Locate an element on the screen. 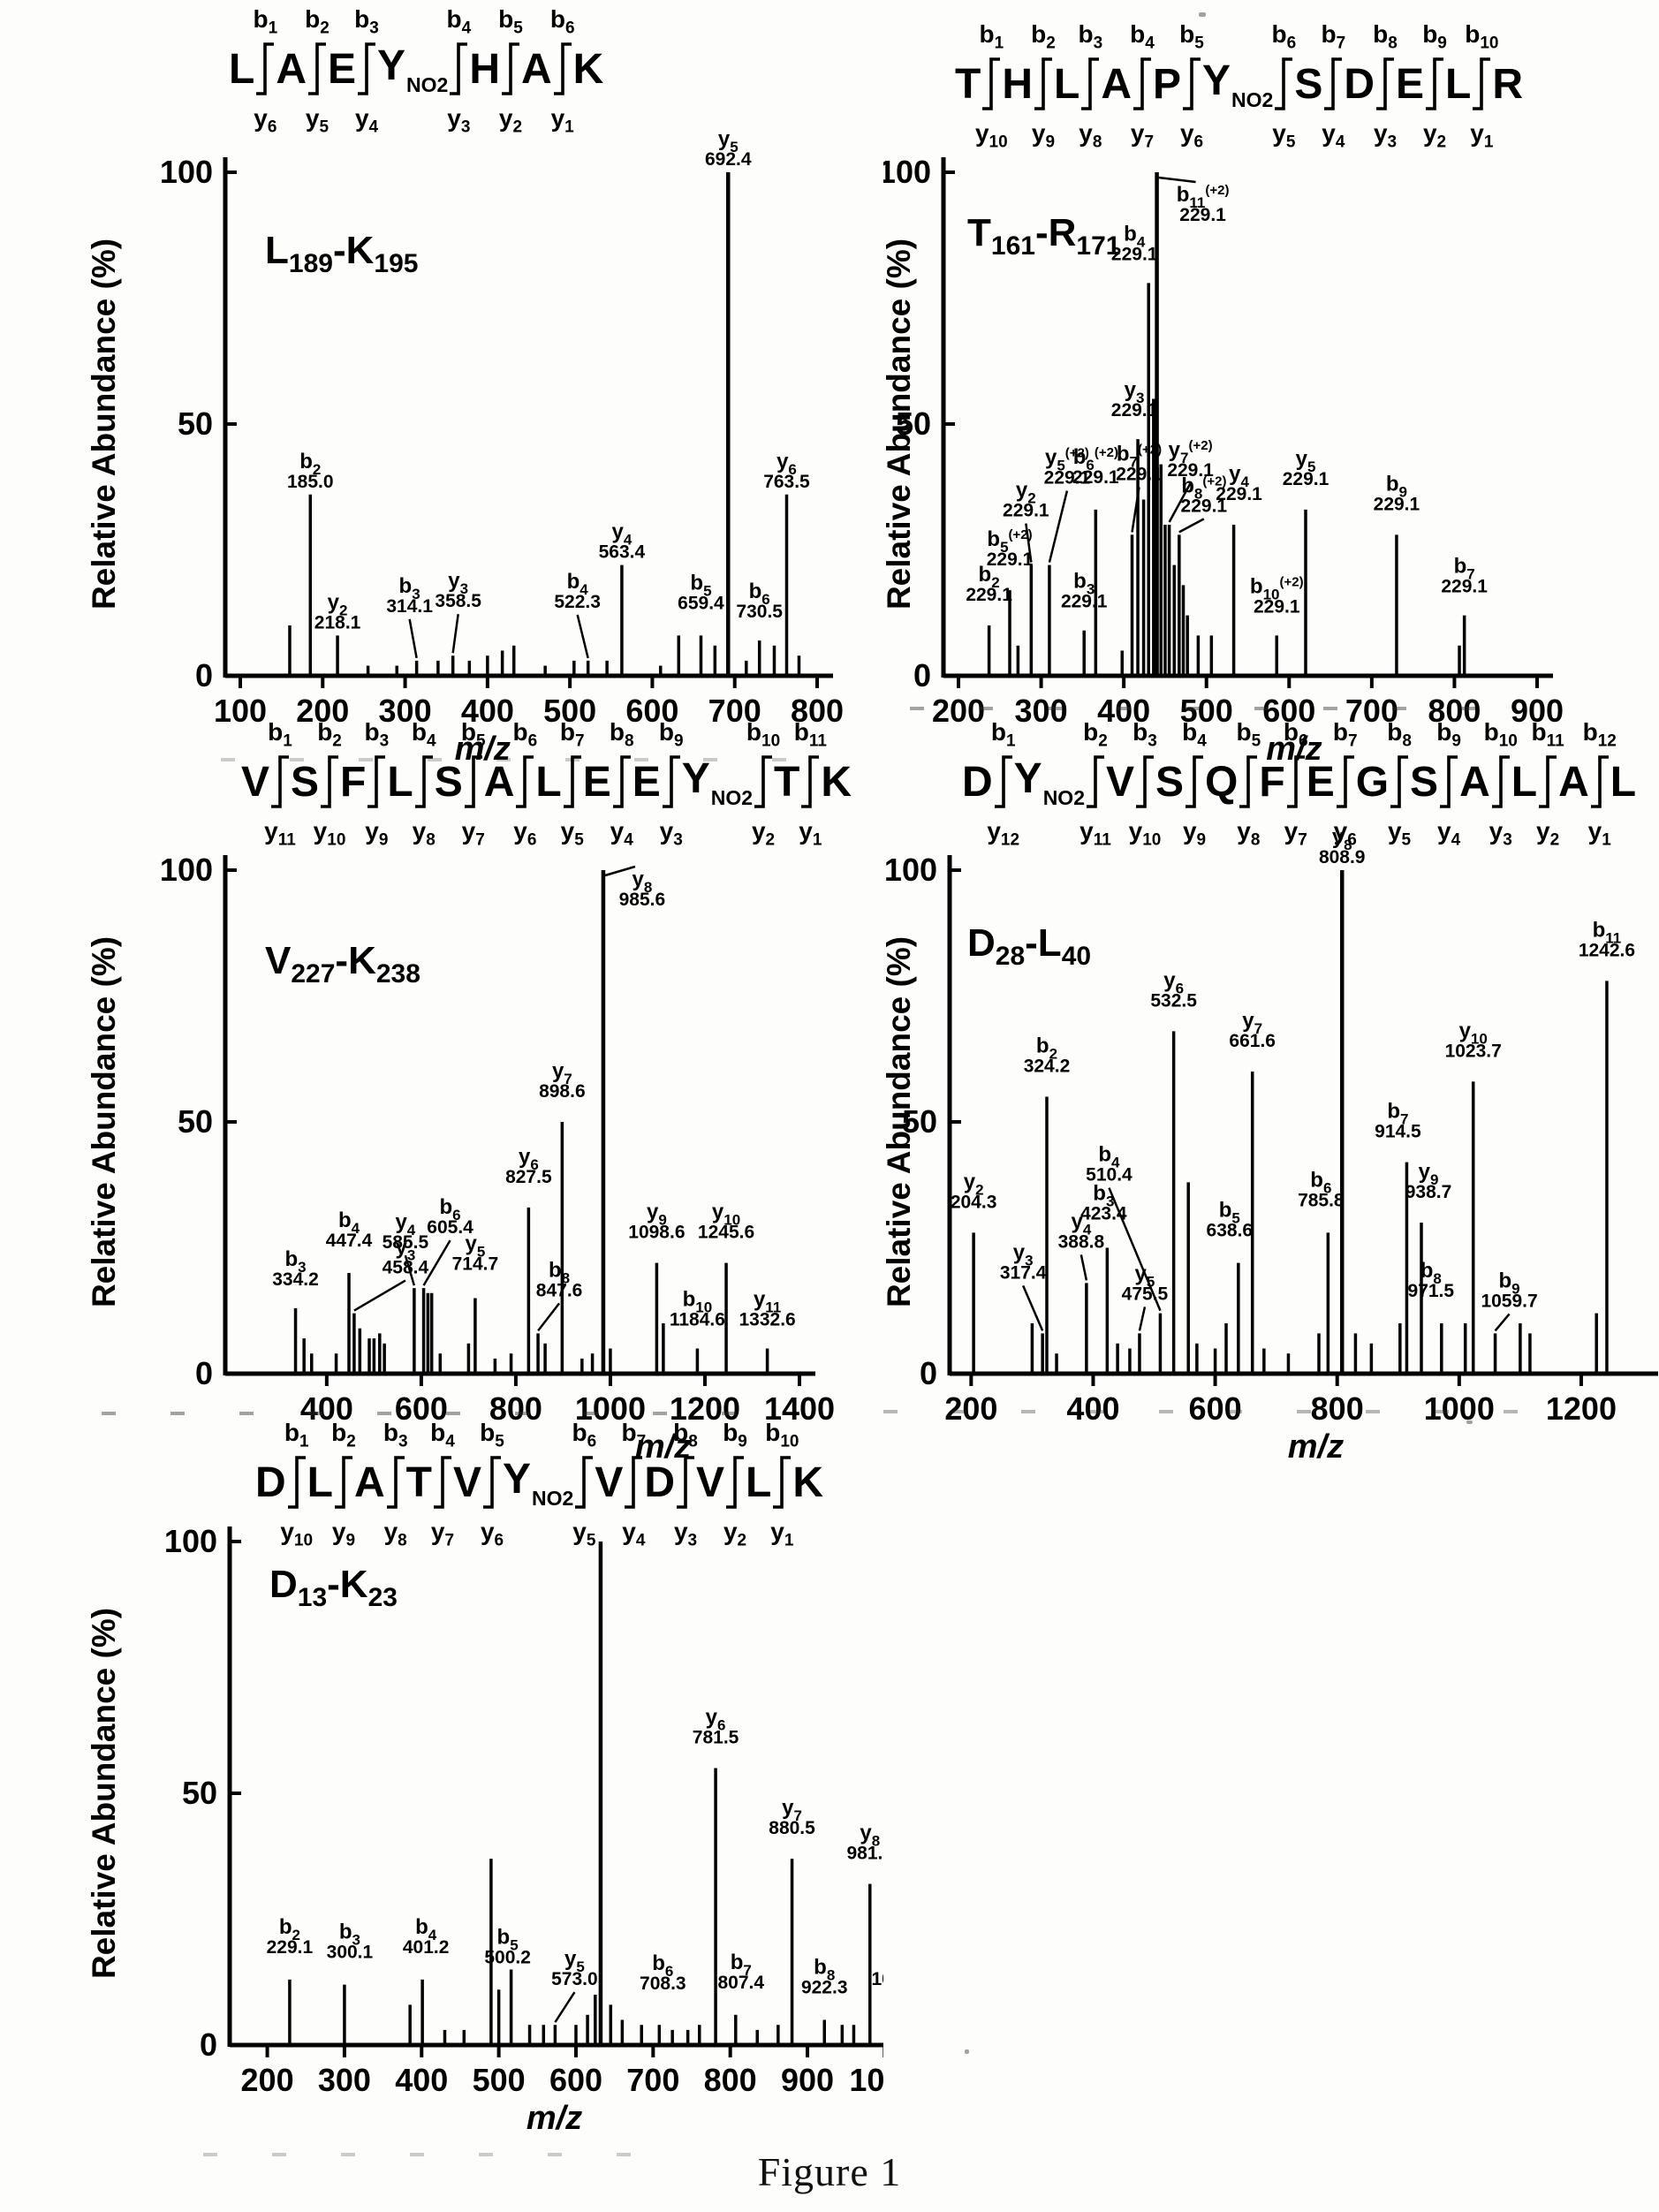 The width and height of the screenshot is (1659, 2212). cleavage-bracket: b7 y6 is located at coordinates (1345, 784).